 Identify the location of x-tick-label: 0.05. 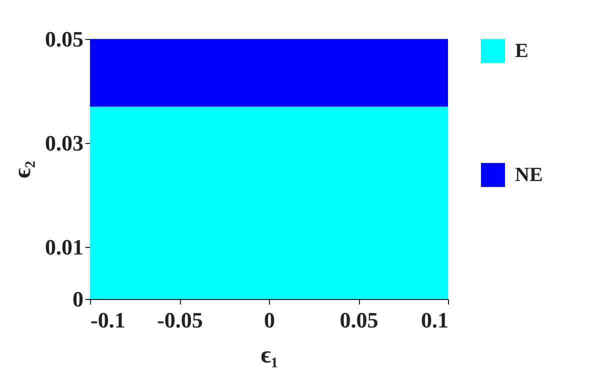
(359, 320).